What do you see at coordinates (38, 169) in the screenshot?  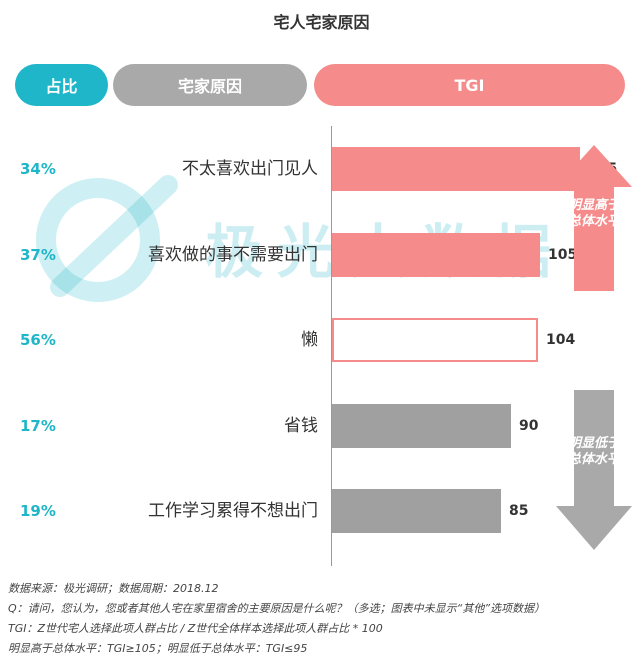 I see `share-value: 34%` at bounding box center [38, 169].